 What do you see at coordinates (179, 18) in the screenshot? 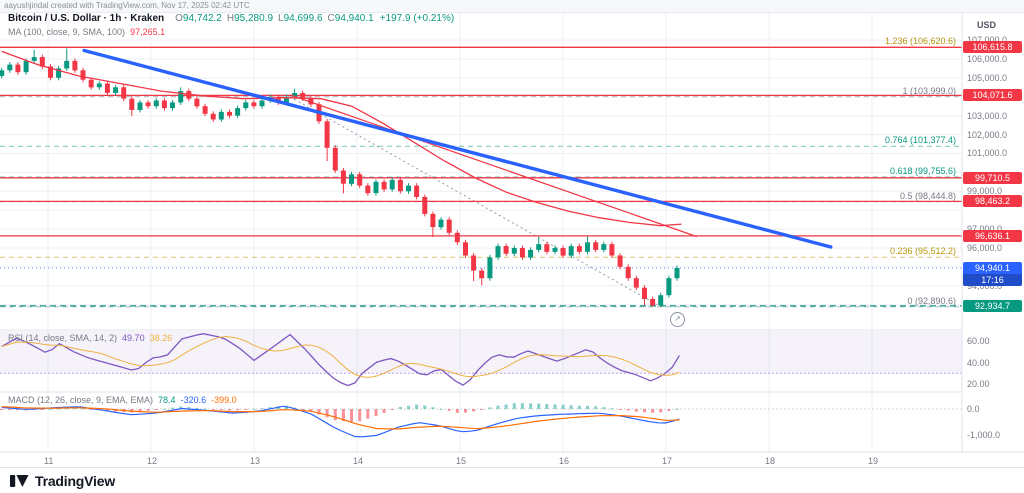
I see `ohlc-open-label: O` at bounding box center [179, 18].